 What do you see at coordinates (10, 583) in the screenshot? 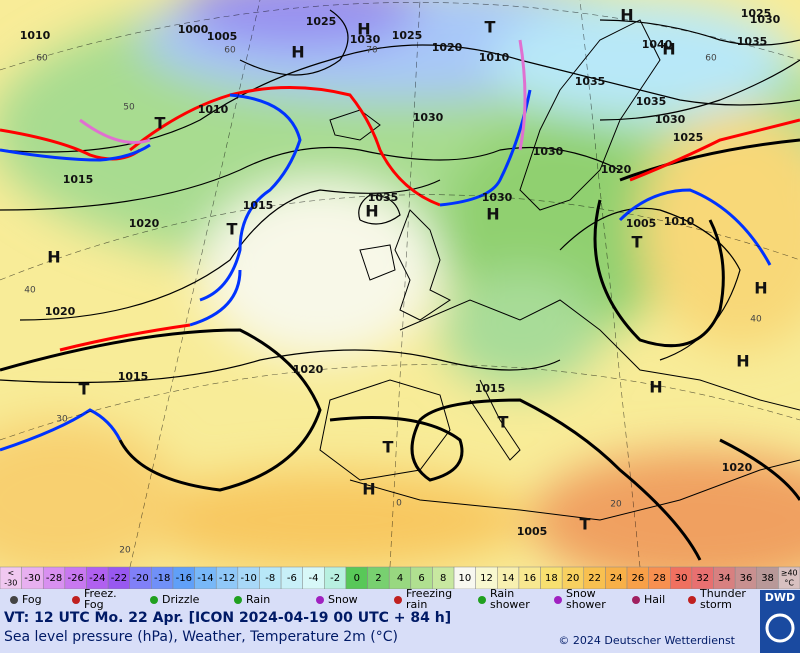
I see `scale-label: -30` at bounding box center [10, 583].